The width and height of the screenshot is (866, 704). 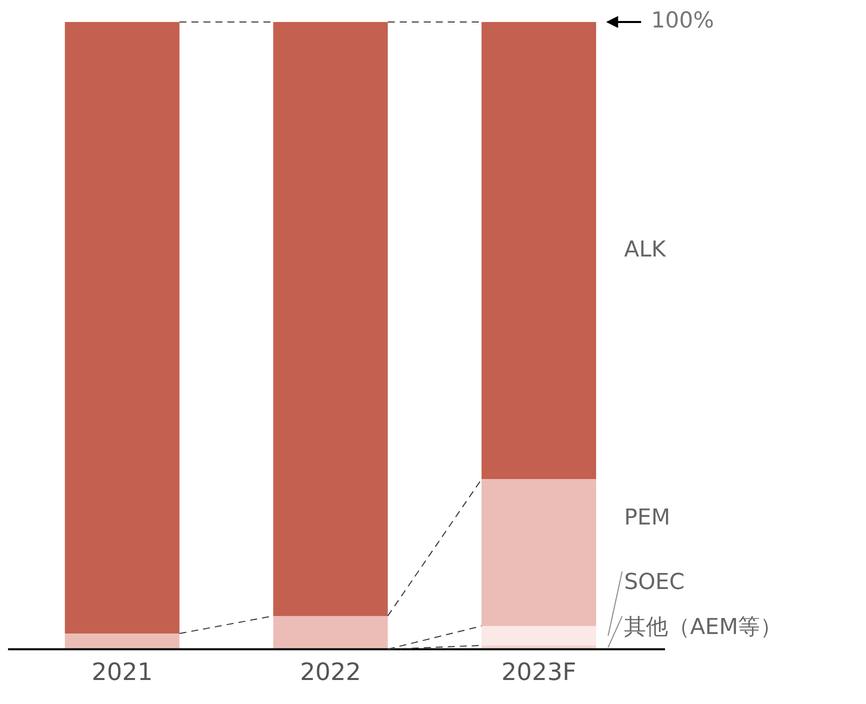 What do you see at coordinates (122, 672) in the screenshot?
I see `x-tick-label: 2021` at bounding box center [122, 672].